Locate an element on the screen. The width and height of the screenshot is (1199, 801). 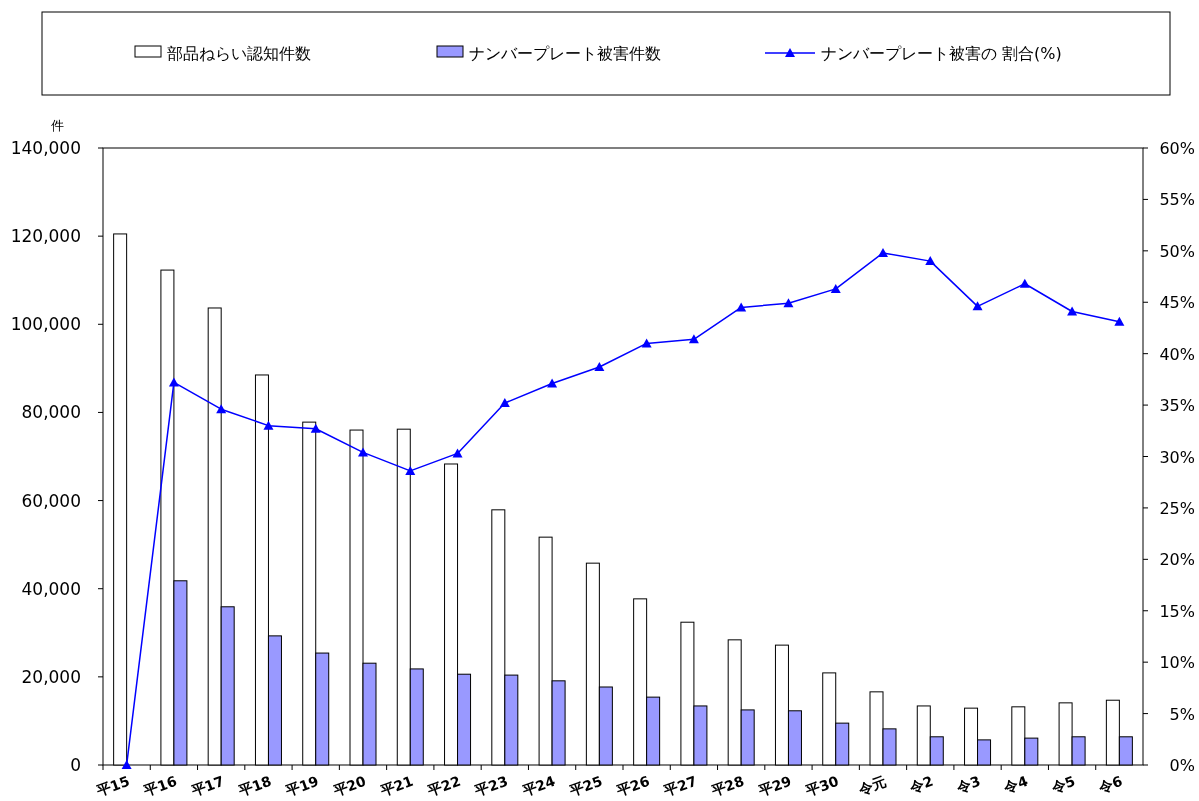
y-tick-label: 0 is located at coordinates (75, 765).